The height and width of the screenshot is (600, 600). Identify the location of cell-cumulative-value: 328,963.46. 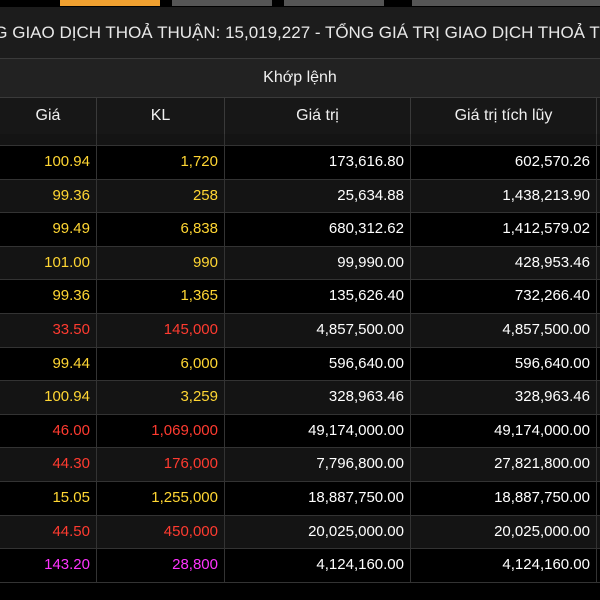
(504, 397).